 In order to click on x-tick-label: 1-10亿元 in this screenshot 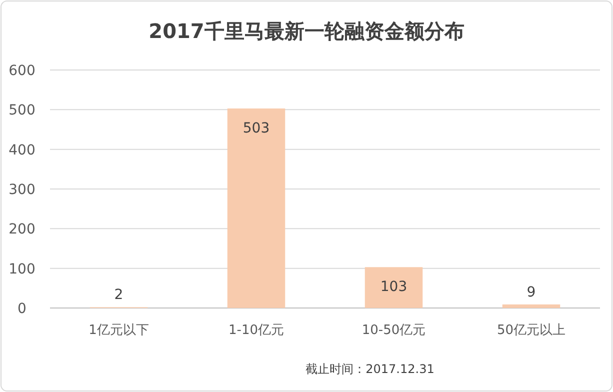, I will do `click(256, 330)`.